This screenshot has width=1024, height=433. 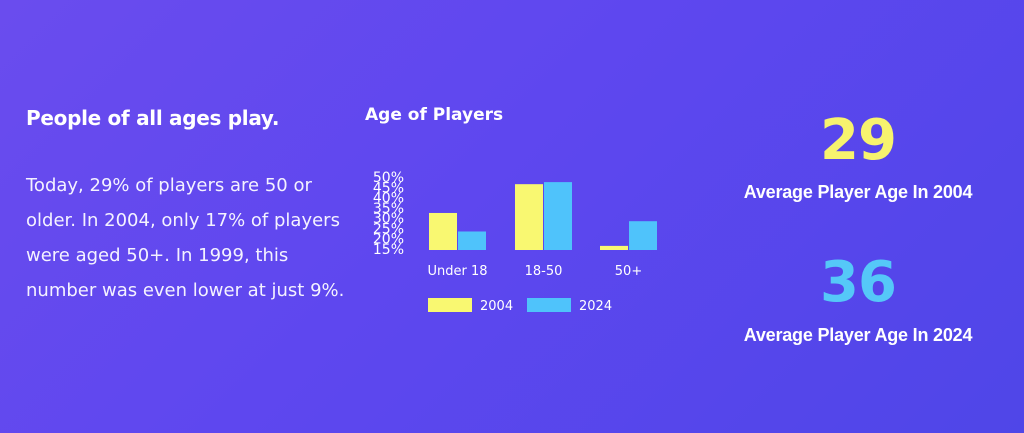 I want to click on y-tick-label: 50%, so click(x=388, y=178).